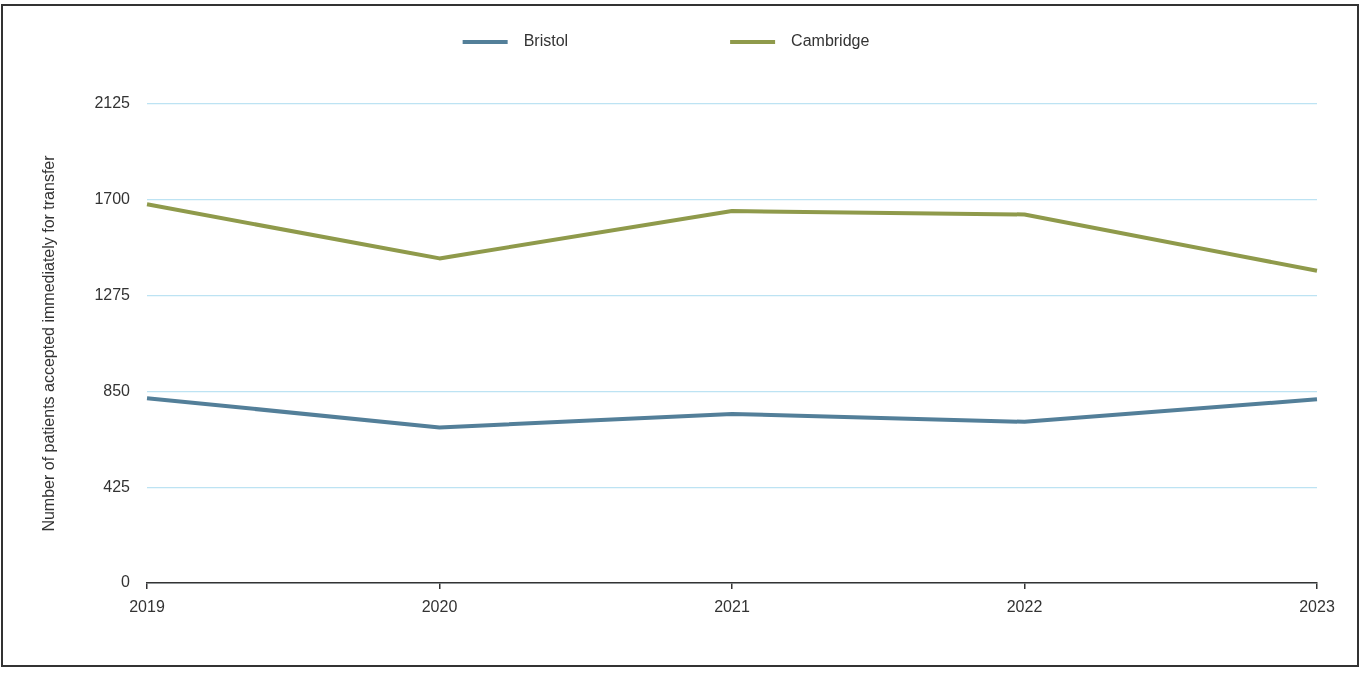 This screenshot has height=675, width=1364. What do you see at coordinates (439, 607) in the screenshot?
I see `x-tick-label: 2020` at bounding box center [439, 607].